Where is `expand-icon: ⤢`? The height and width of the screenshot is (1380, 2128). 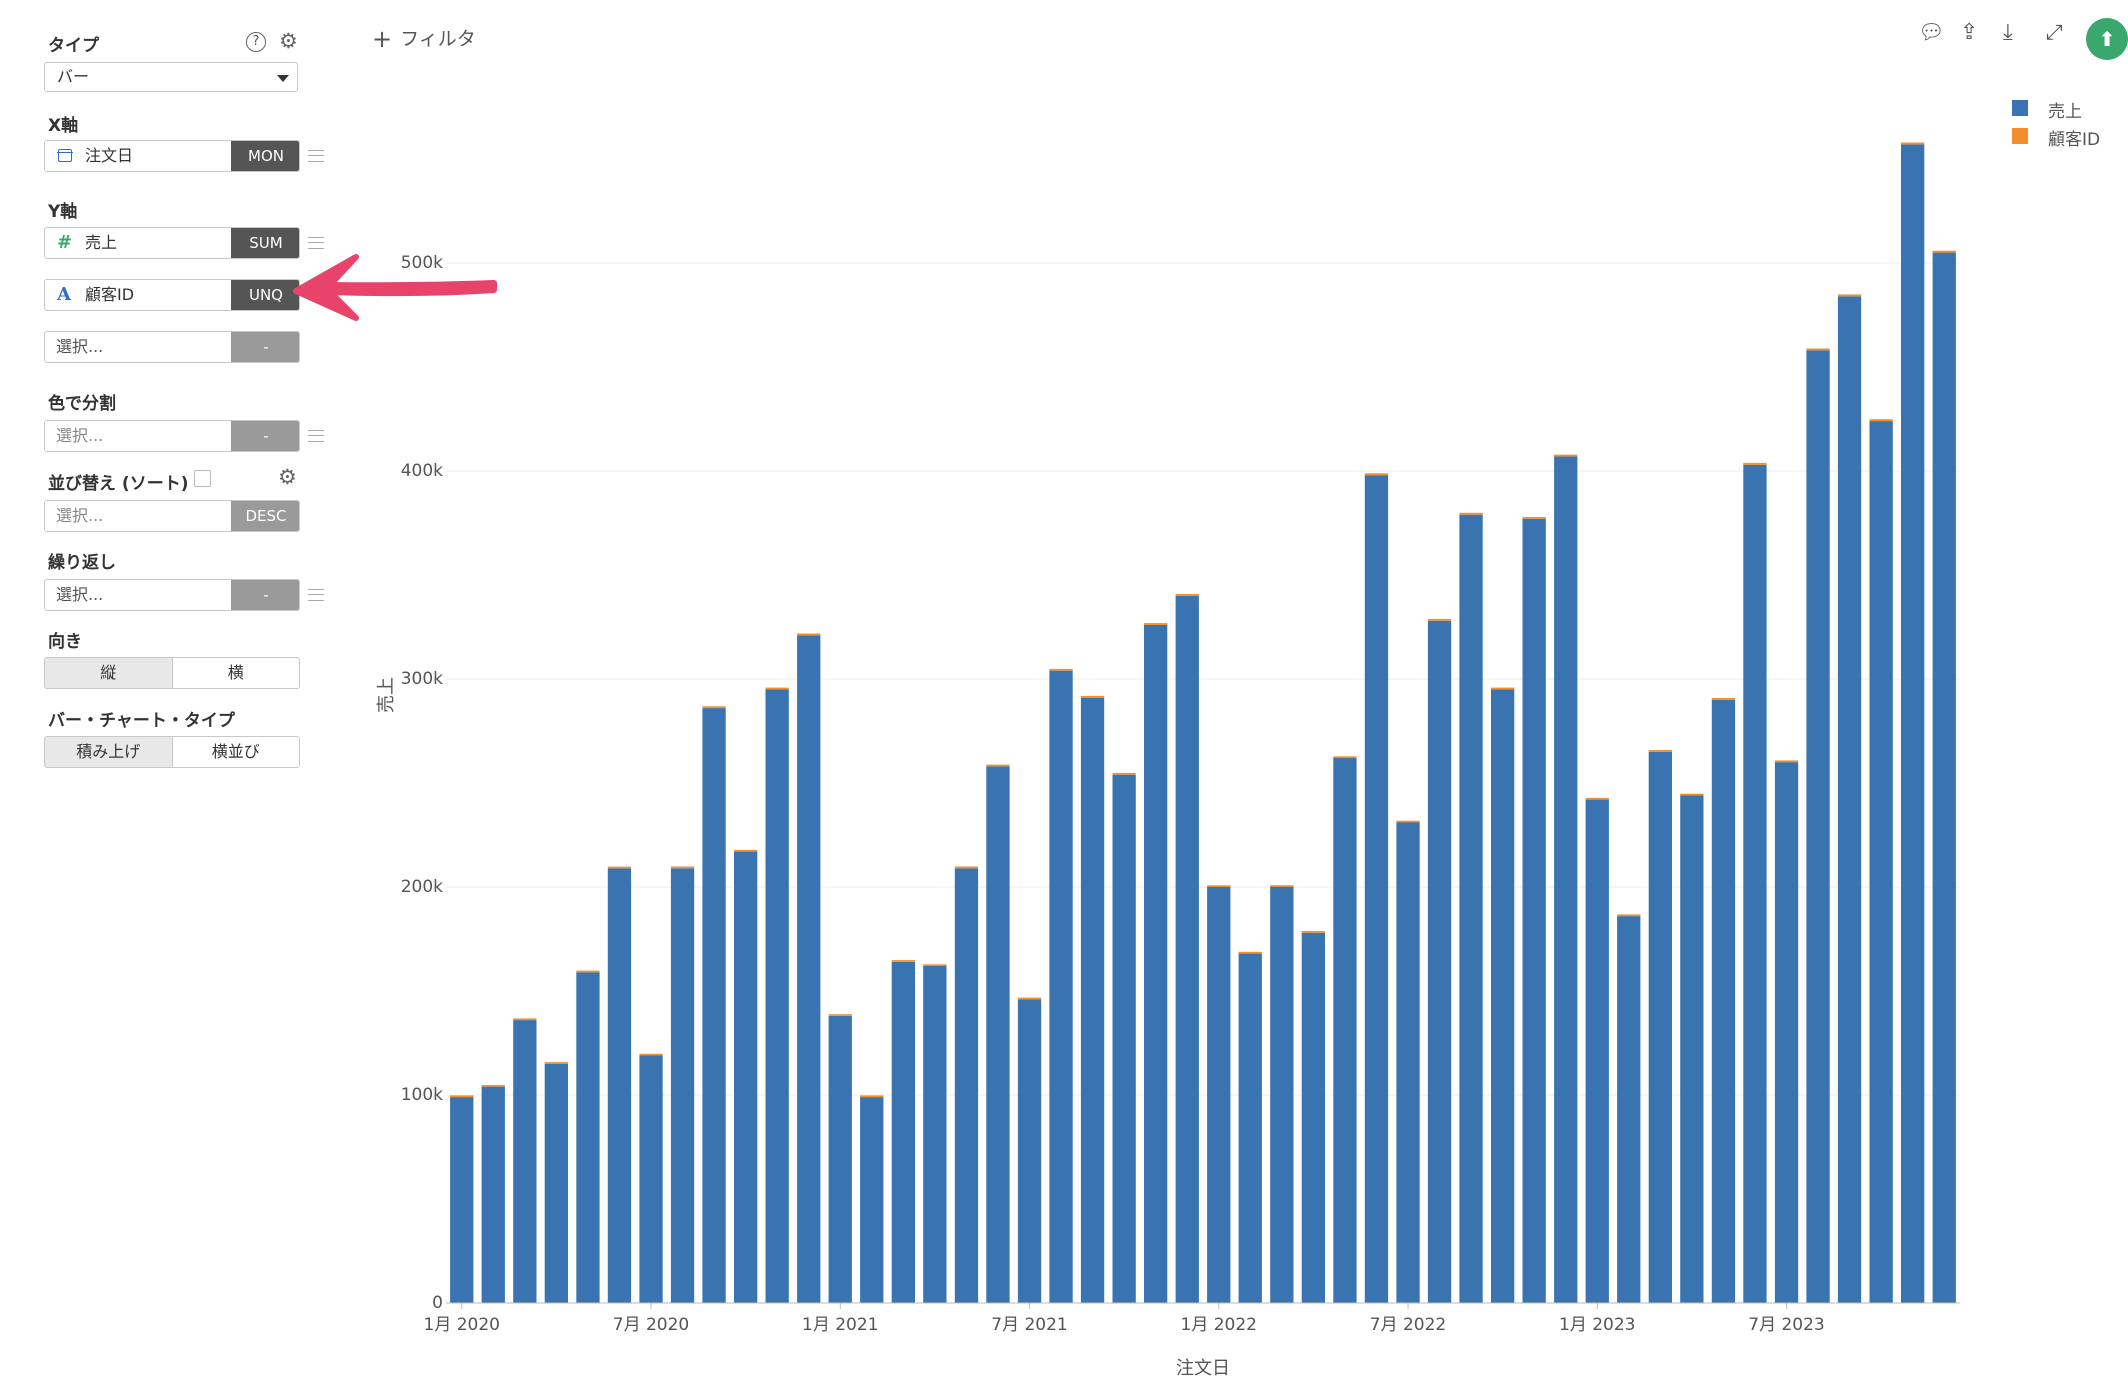
expand-icon: ⤢ is located at coordinates (2054, 32).